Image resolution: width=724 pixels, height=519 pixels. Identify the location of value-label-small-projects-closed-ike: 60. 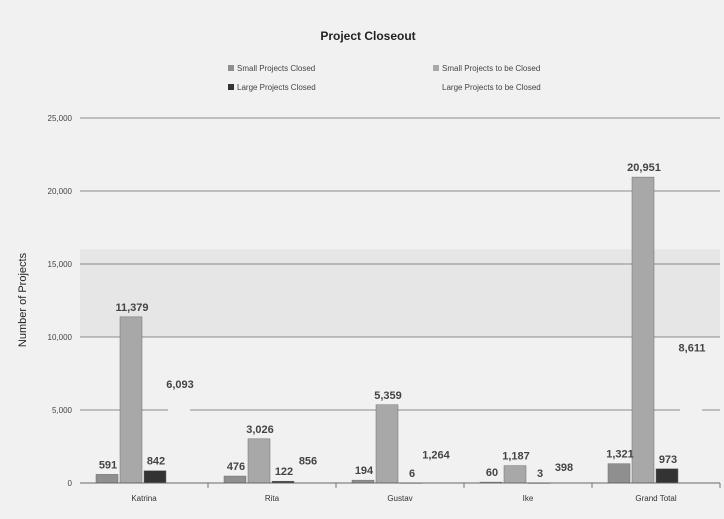
(492, 473).